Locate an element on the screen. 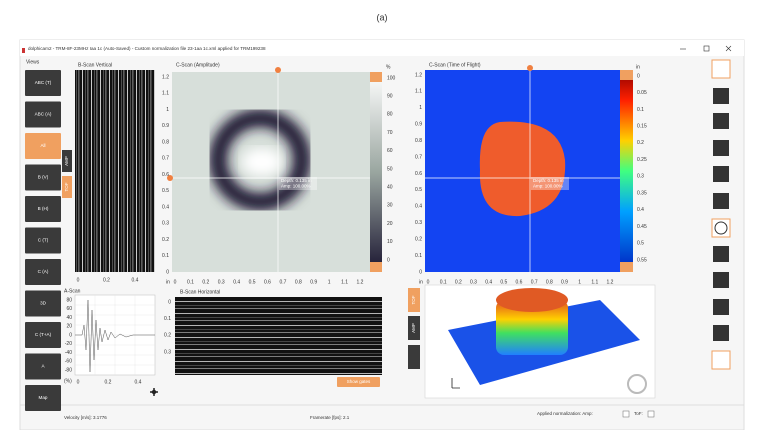  title-bar is located at coordinates (382, 48).